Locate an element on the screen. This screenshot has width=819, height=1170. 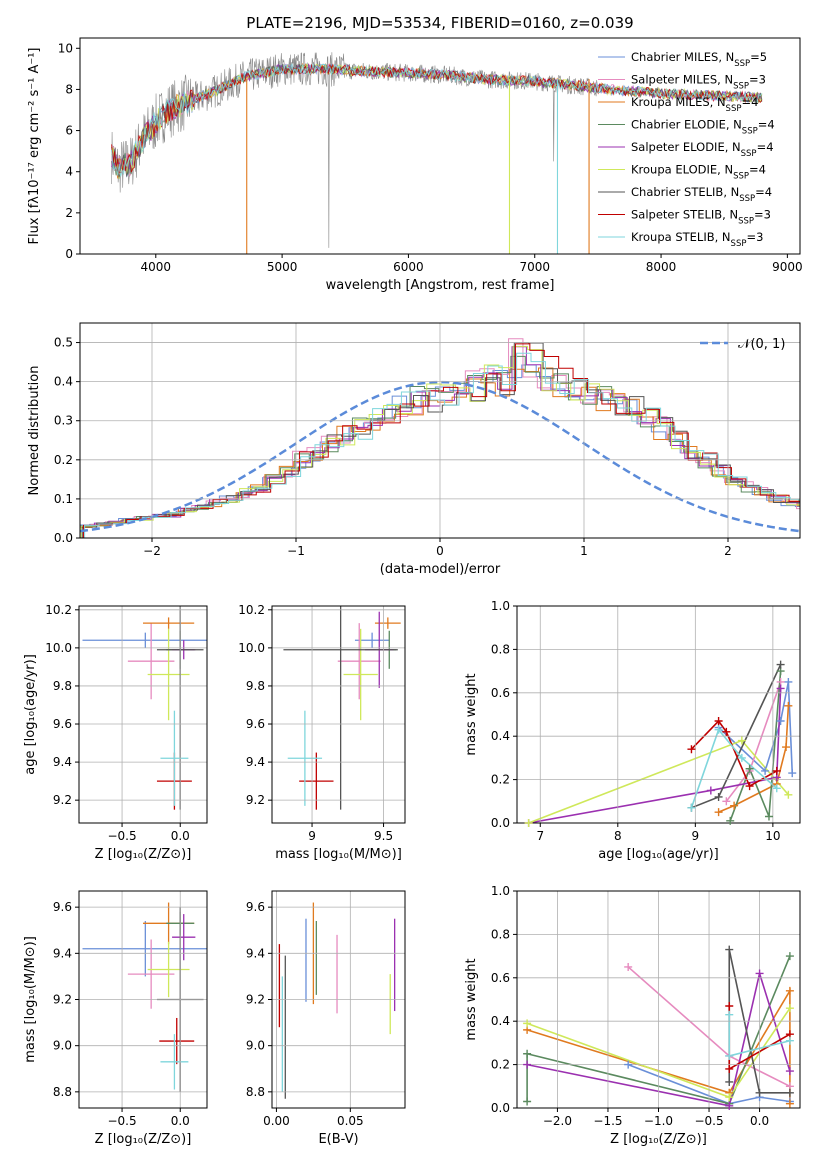
panel-mass_vs_EBV: 0.00 0.05 8.8 9.0 9.2 9.4 9.6 E(B-V) is located at coordinates (326, 1018).